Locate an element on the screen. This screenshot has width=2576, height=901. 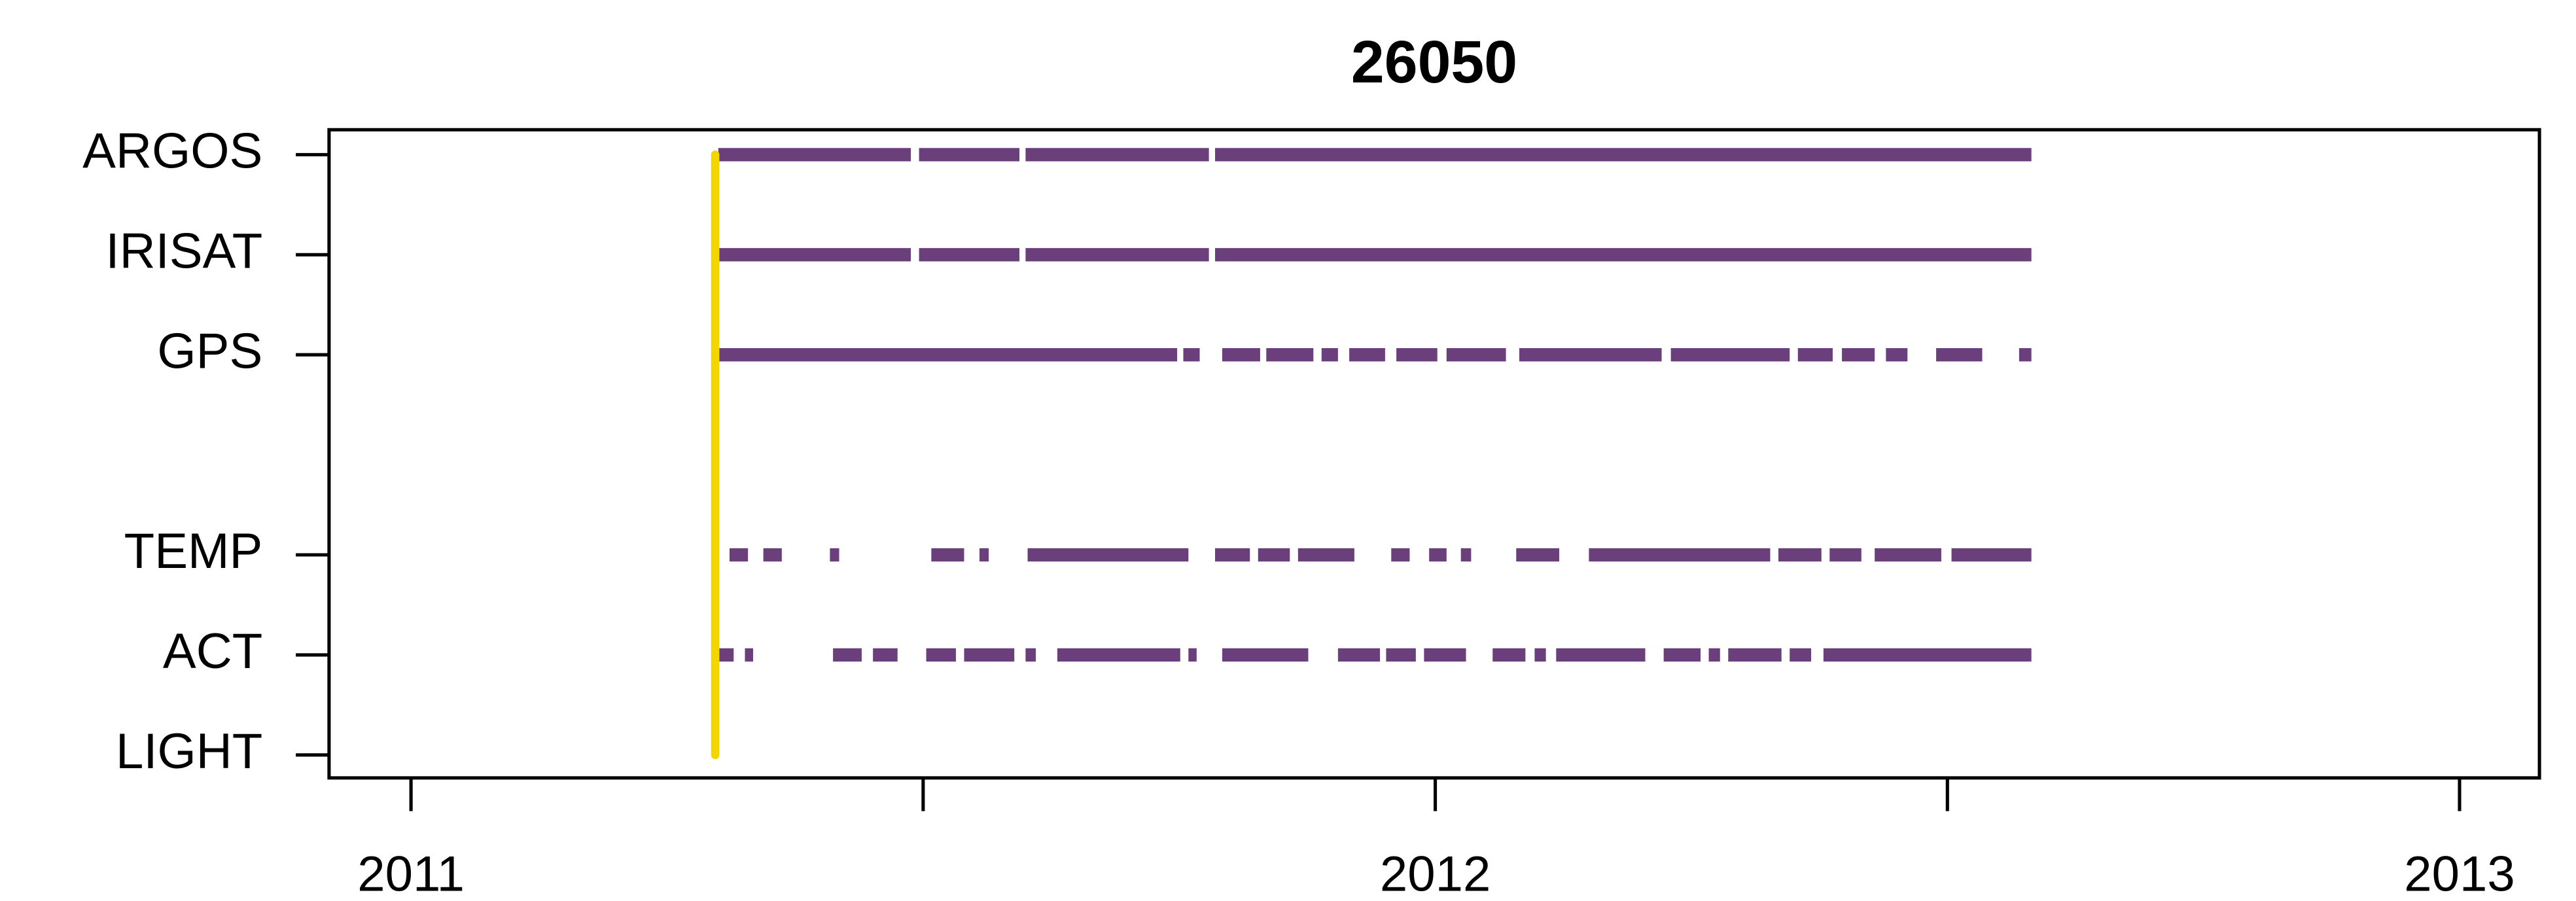
y-tick-label: GPS is located at coordinates (209, 351).